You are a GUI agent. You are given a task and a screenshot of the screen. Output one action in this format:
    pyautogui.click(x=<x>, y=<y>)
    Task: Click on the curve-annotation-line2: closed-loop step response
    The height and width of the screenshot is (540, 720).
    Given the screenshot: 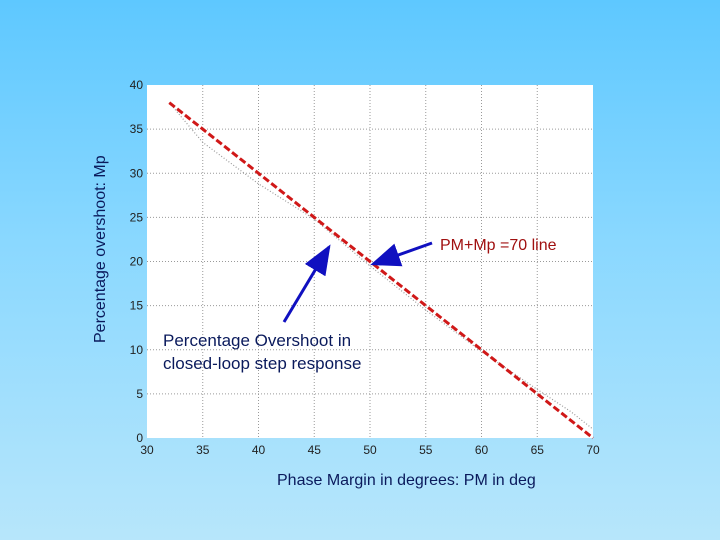 What is the action you would take?
    pyautogui.click(x=262, y=363)
    